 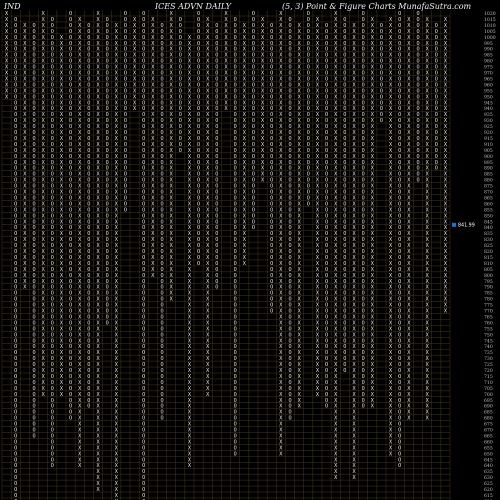 I want to click on y-tick-label: 870, so click(x=488, y=193).